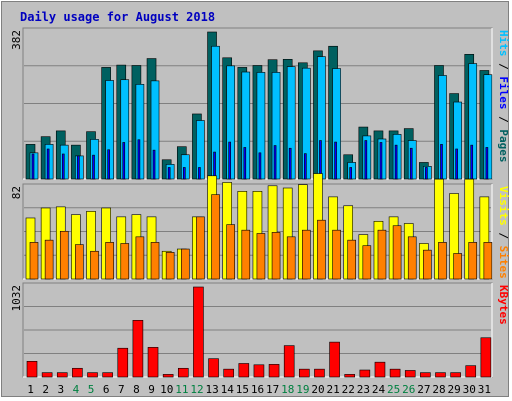  What do you see at coordinates (228, 389) in the screenshot?
I see `x-tick-label: 14` at bounding box center [228, 389].